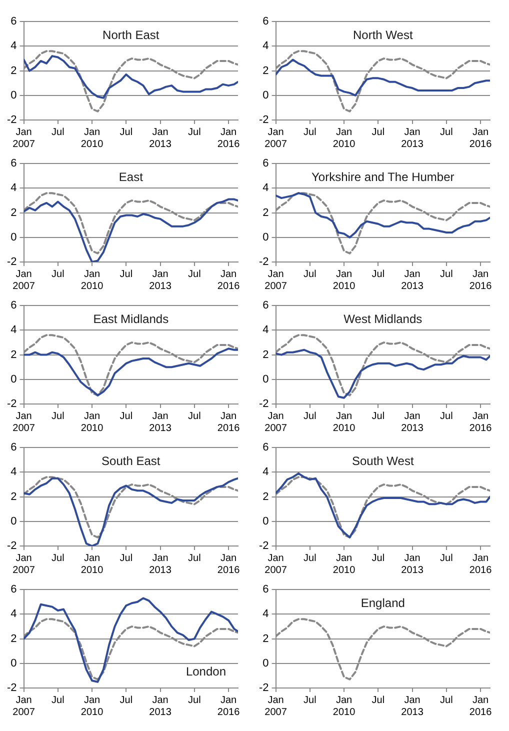 This screenshot has height=731, width=509. I want to click on text: South East, so click(131, 461).